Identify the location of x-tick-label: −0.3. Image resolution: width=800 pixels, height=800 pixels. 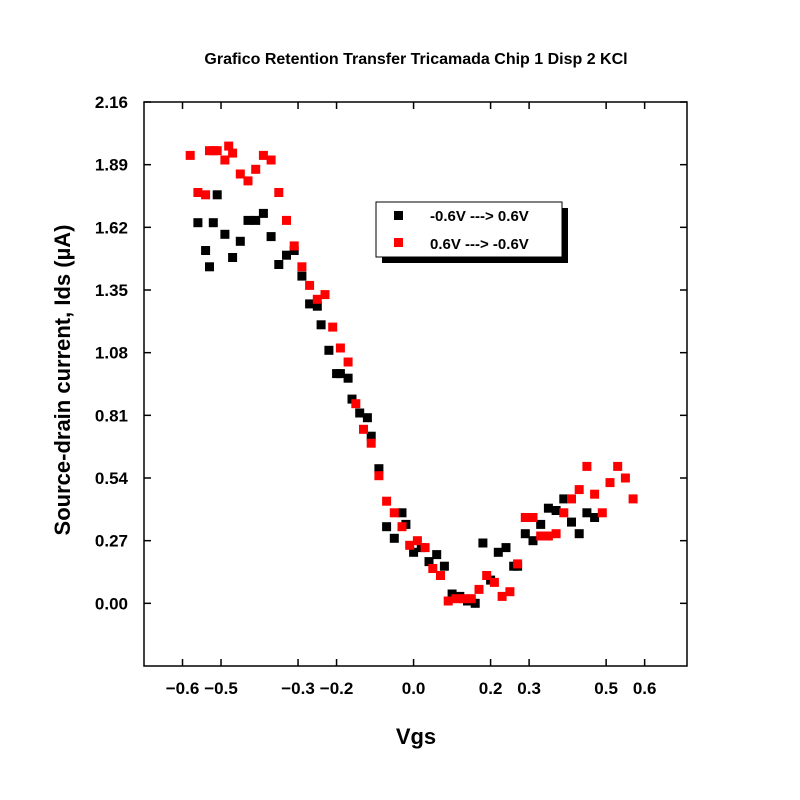
(298, 688).